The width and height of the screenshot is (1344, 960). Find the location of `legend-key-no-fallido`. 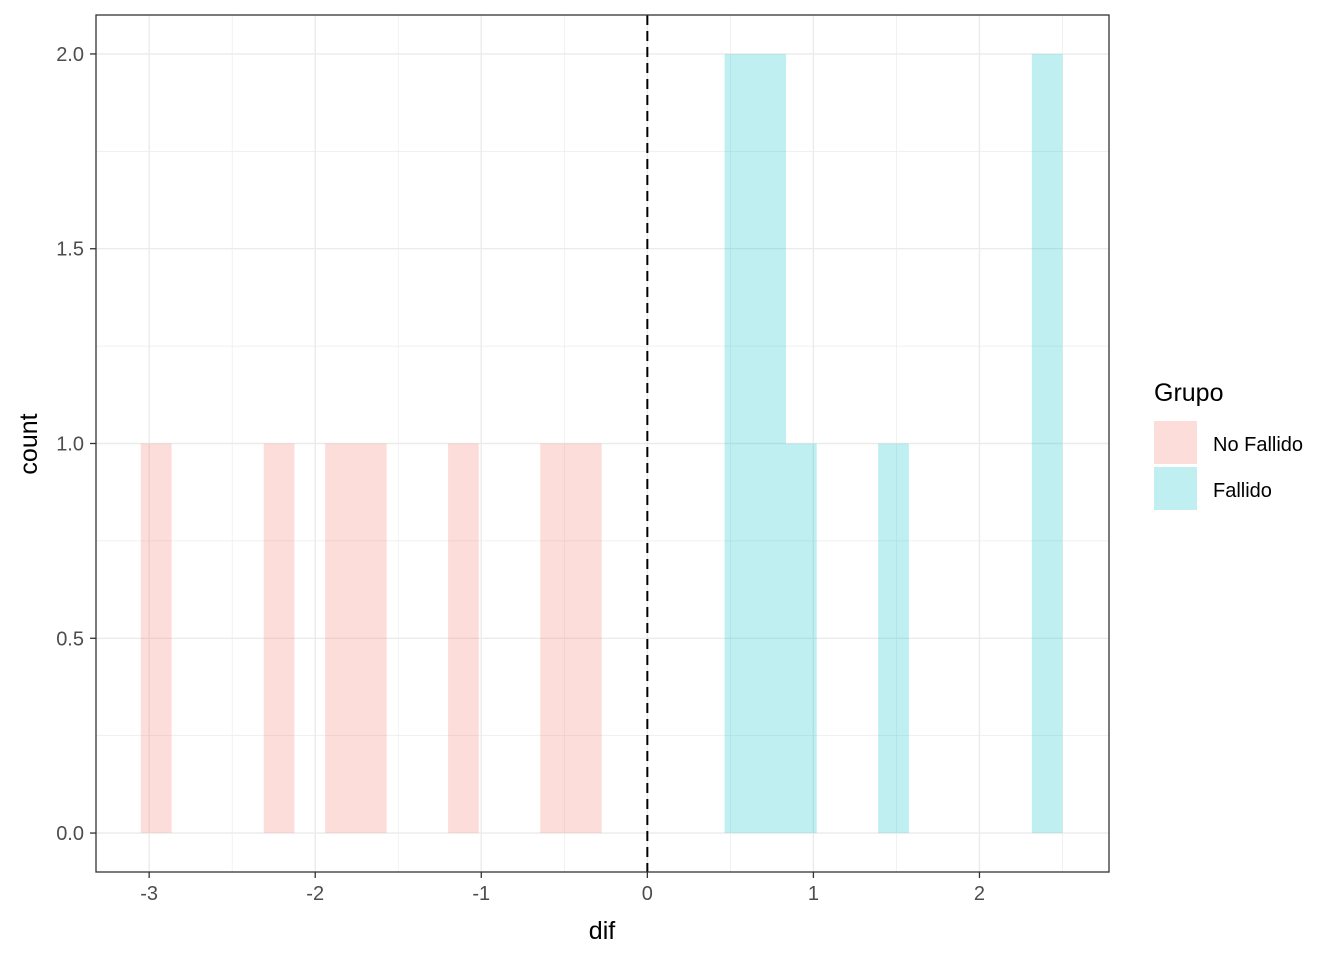

legend-key-no-fallido is located at coordinates (1175, 442).